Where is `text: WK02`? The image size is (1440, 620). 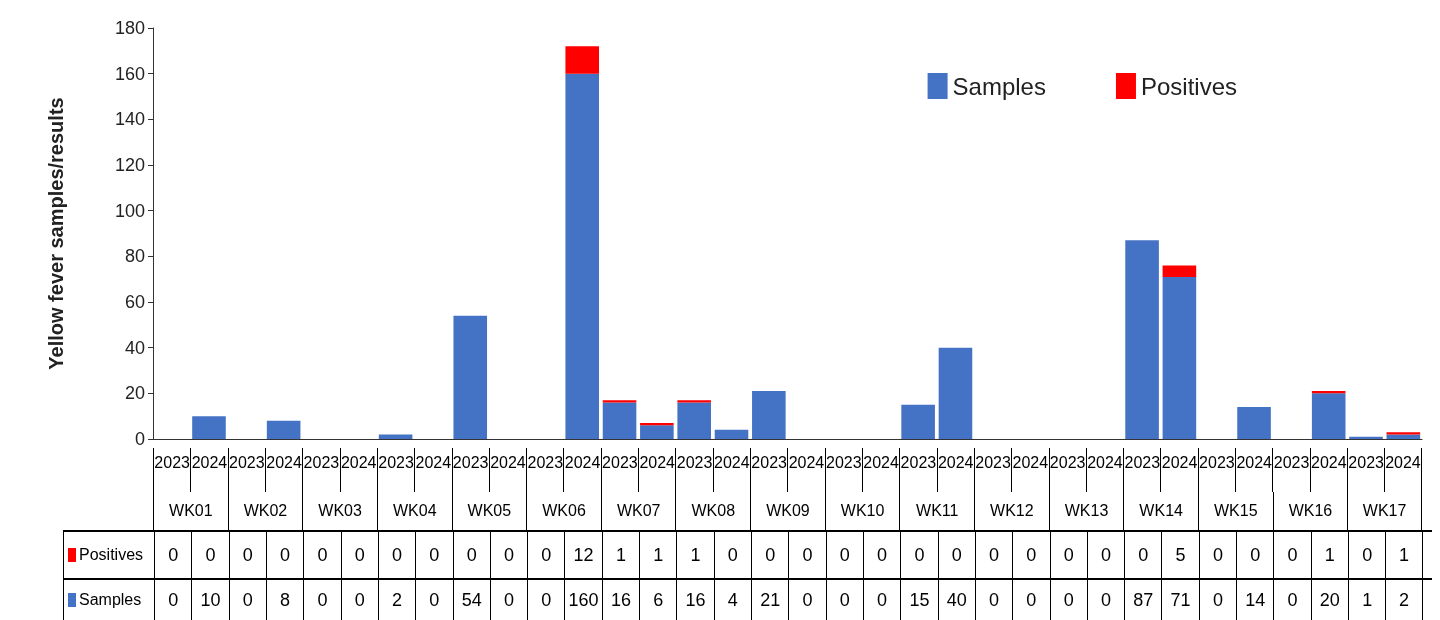 text: WK02 is located at coordinates (265, 511).